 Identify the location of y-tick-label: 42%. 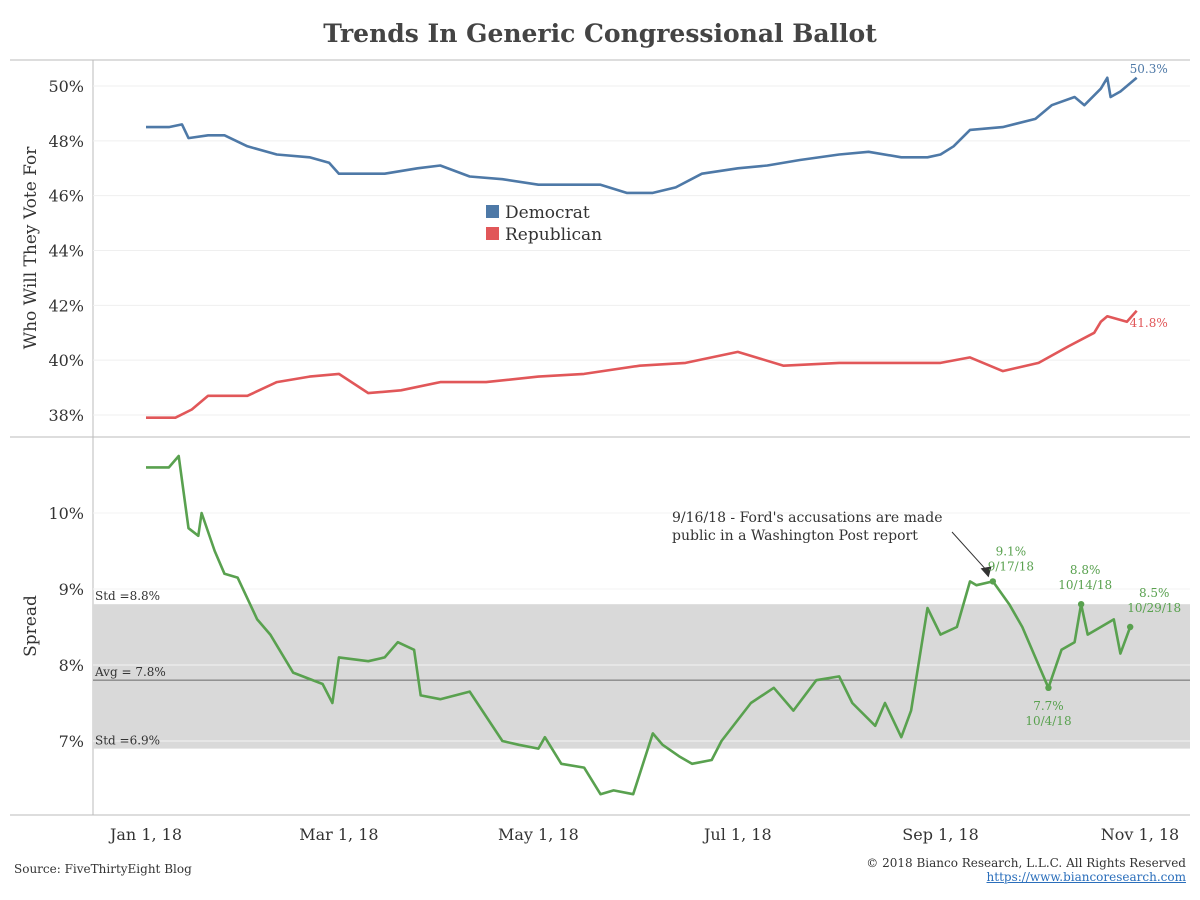
(66, 305).